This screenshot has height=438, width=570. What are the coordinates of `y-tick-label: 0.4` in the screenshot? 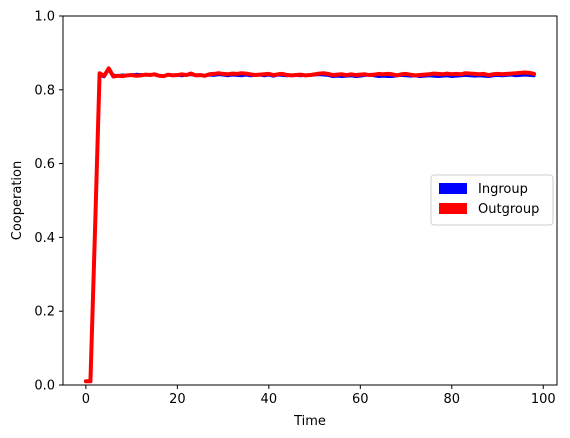 It's located at (44, 238).